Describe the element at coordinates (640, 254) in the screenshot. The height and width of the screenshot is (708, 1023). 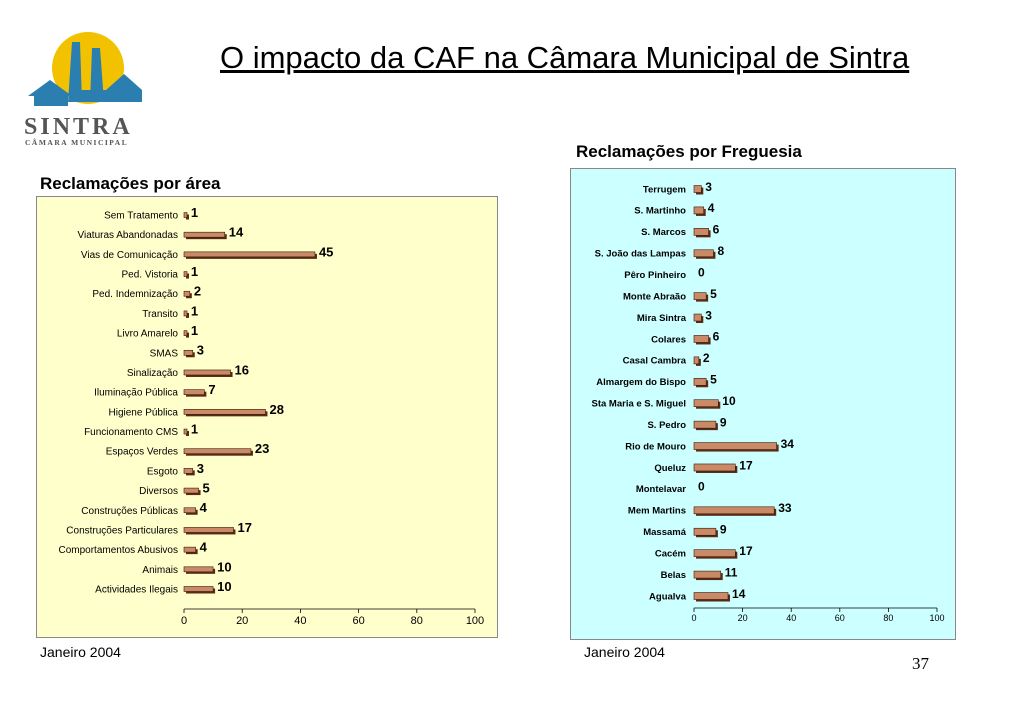
I see `category-label: S. João das Lampas` at that location.